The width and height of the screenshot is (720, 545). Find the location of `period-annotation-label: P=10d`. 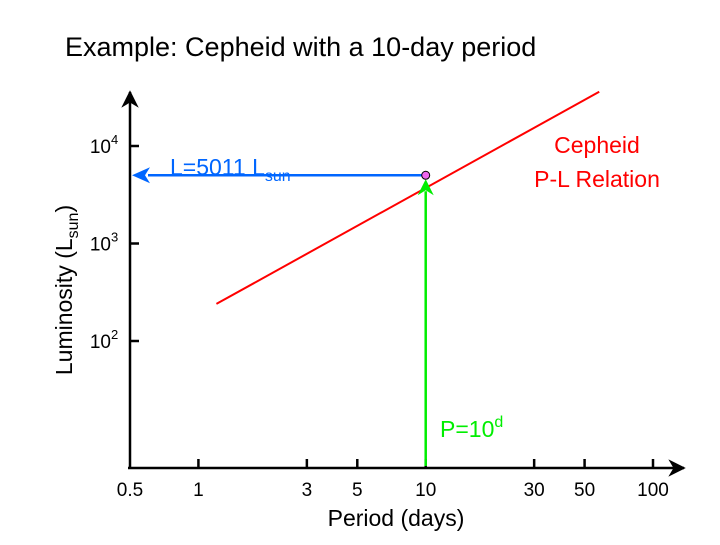

period-annotation-label: P=10d is located at coordinates (471, 428).